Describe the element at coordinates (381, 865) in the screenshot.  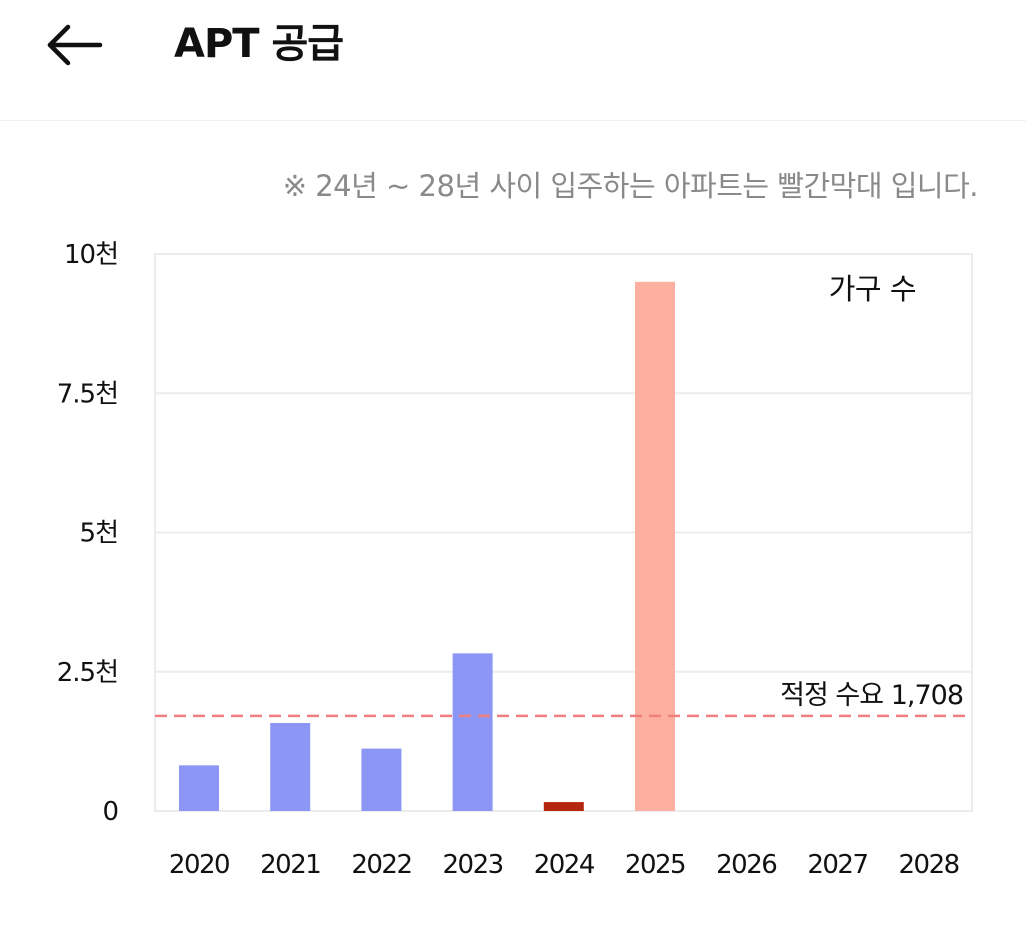
I see `x-tick-label: 2022` at that location.